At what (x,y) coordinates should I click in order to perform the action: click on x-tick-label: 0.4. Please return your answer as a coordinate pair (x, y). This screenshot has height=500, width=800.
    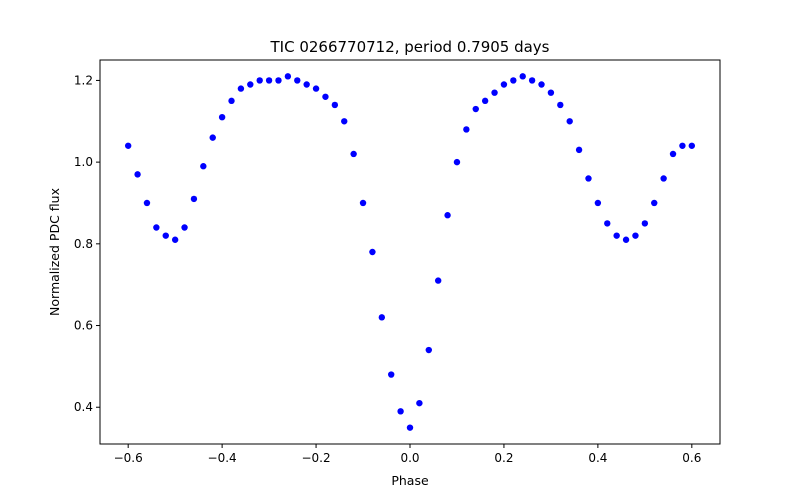
    Looking at the image, I should click on (597, 458).